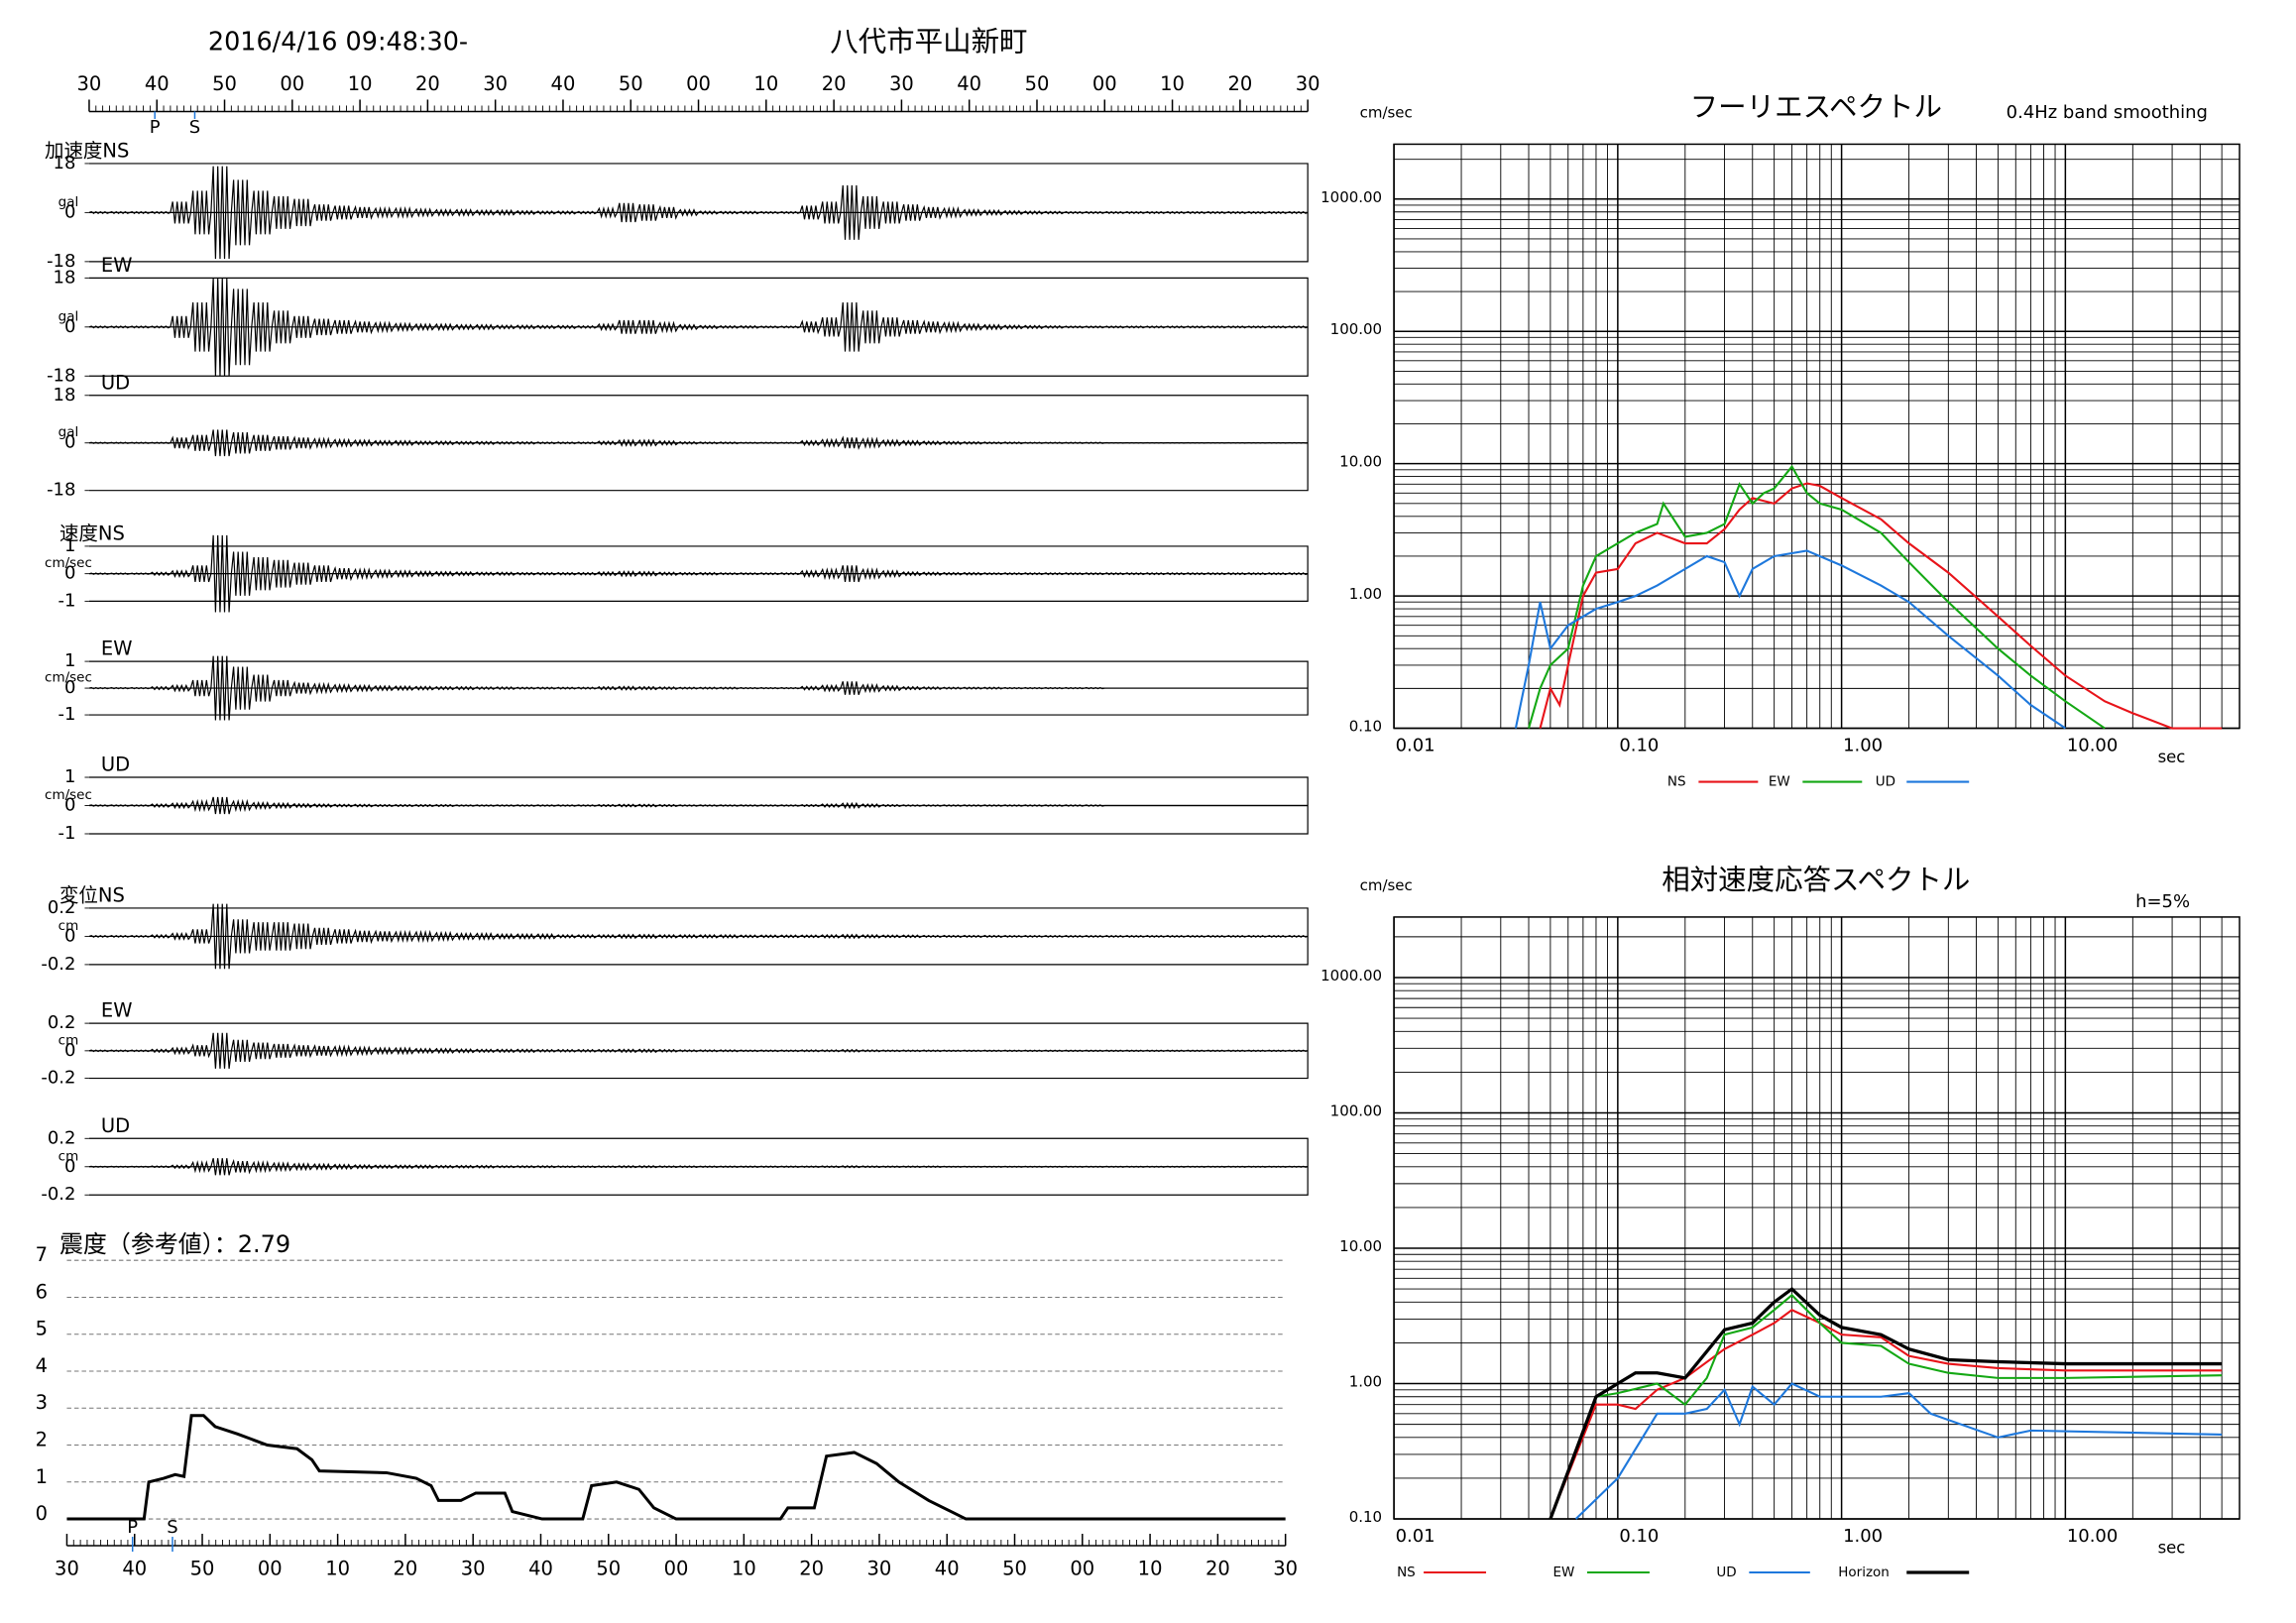 This screenshot has height=1623, width=2296. Describe the element at coordinates (1360, 462) in the screenshot. I see `y-tick-label: 10.00` at that location.